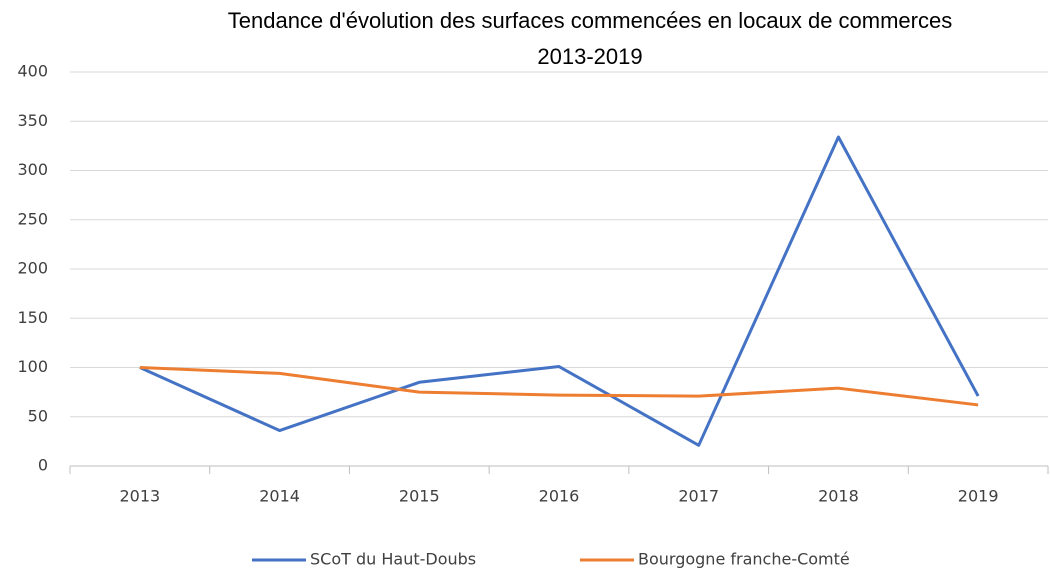 The height and width of the screenshot is (574, 1050). I want to click on y-tick-label: 350, so click(32, 120).